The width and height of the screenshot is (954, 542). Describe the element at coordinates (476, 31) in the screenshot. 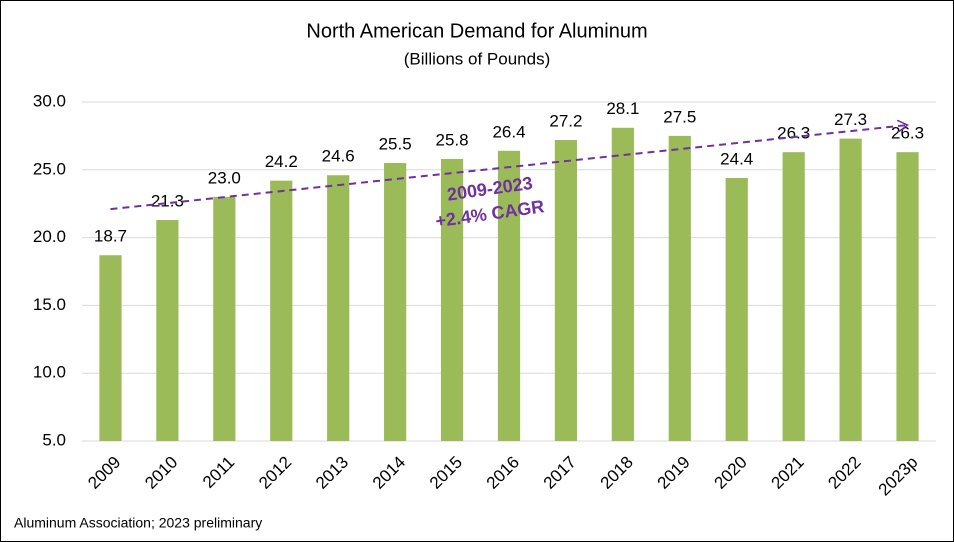

I see `chart-title: North American Demand for Aluminum` at that location.